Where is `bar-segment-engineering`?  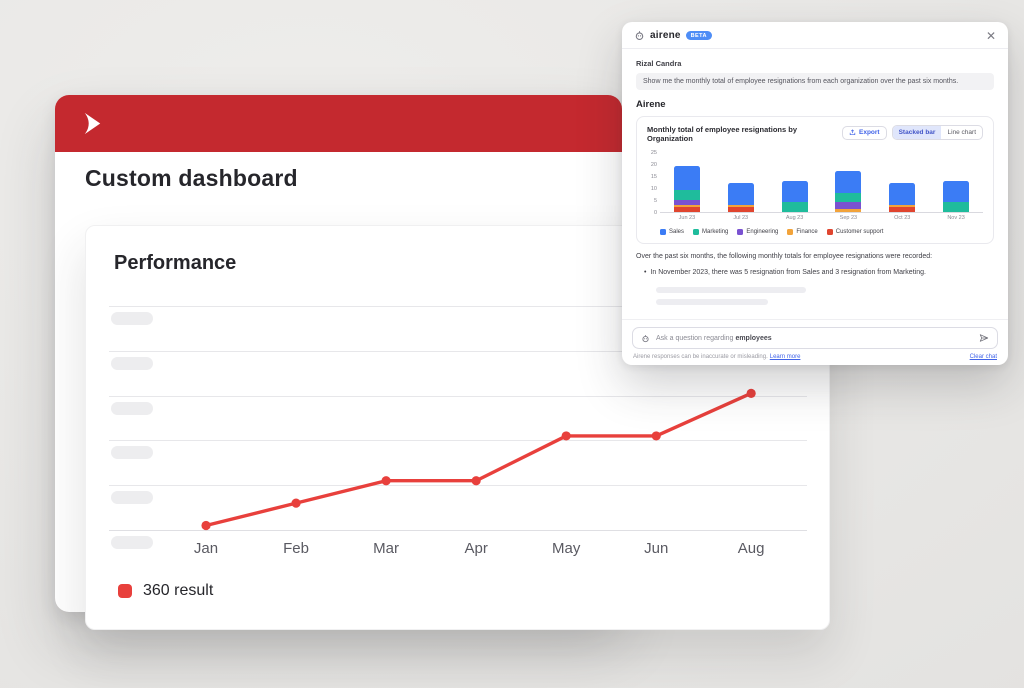
bar-segment-engineering is located at coordinates (686, 202).